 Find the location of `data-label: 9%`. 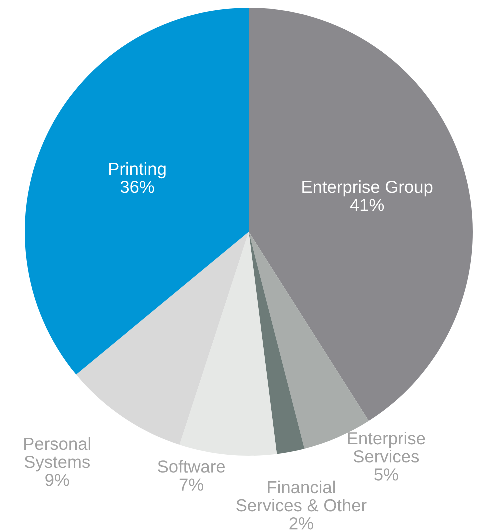

data-label: 9% is located at coordinates (58, 480).